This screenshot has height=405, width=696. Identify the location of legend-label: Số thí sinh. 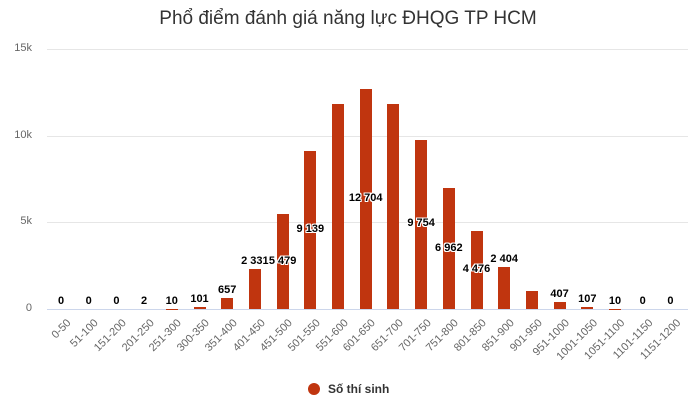
(359, 389).